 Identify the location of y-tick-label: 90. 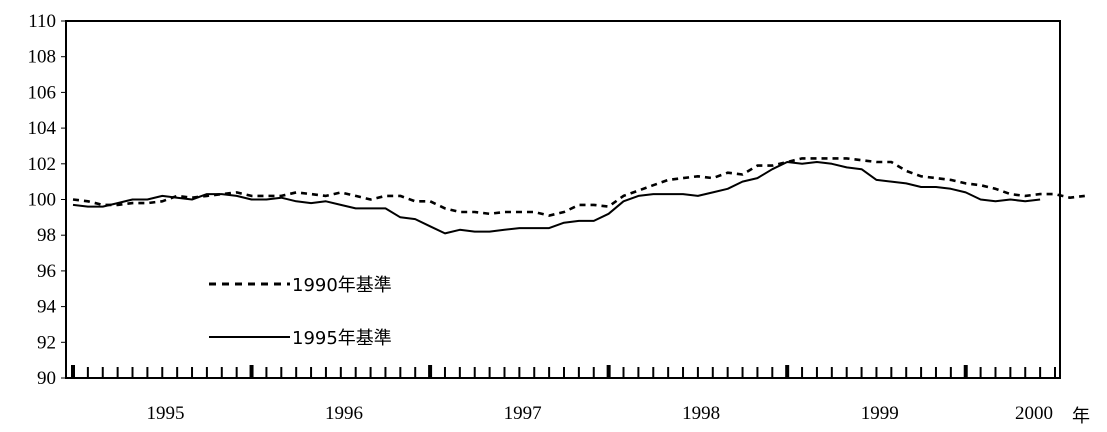
(46, 378).